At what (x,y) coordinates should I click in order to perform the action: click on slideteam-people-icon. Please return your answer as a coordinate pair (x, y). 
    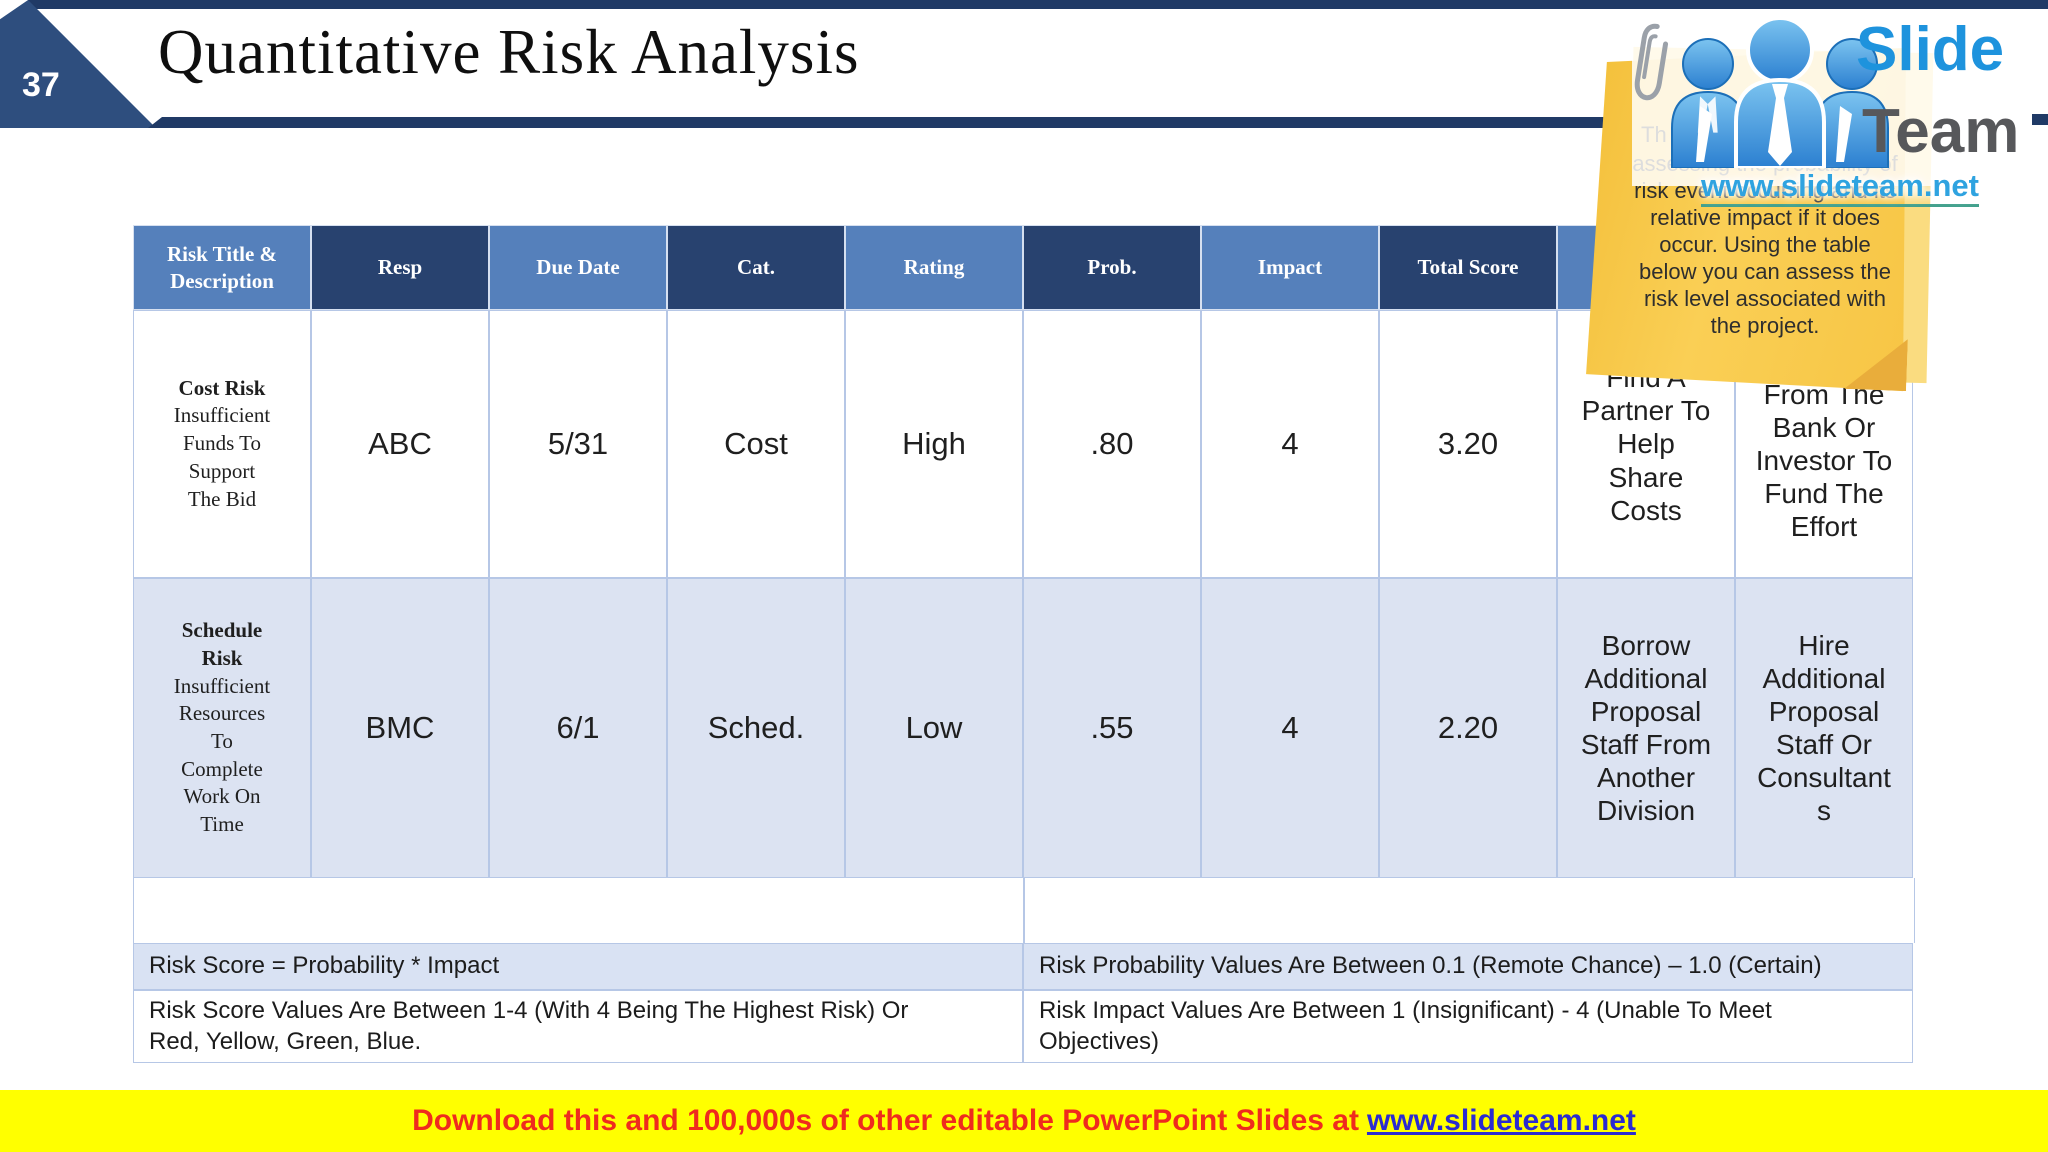
    Looking at the image, I should click on (1780, 91).